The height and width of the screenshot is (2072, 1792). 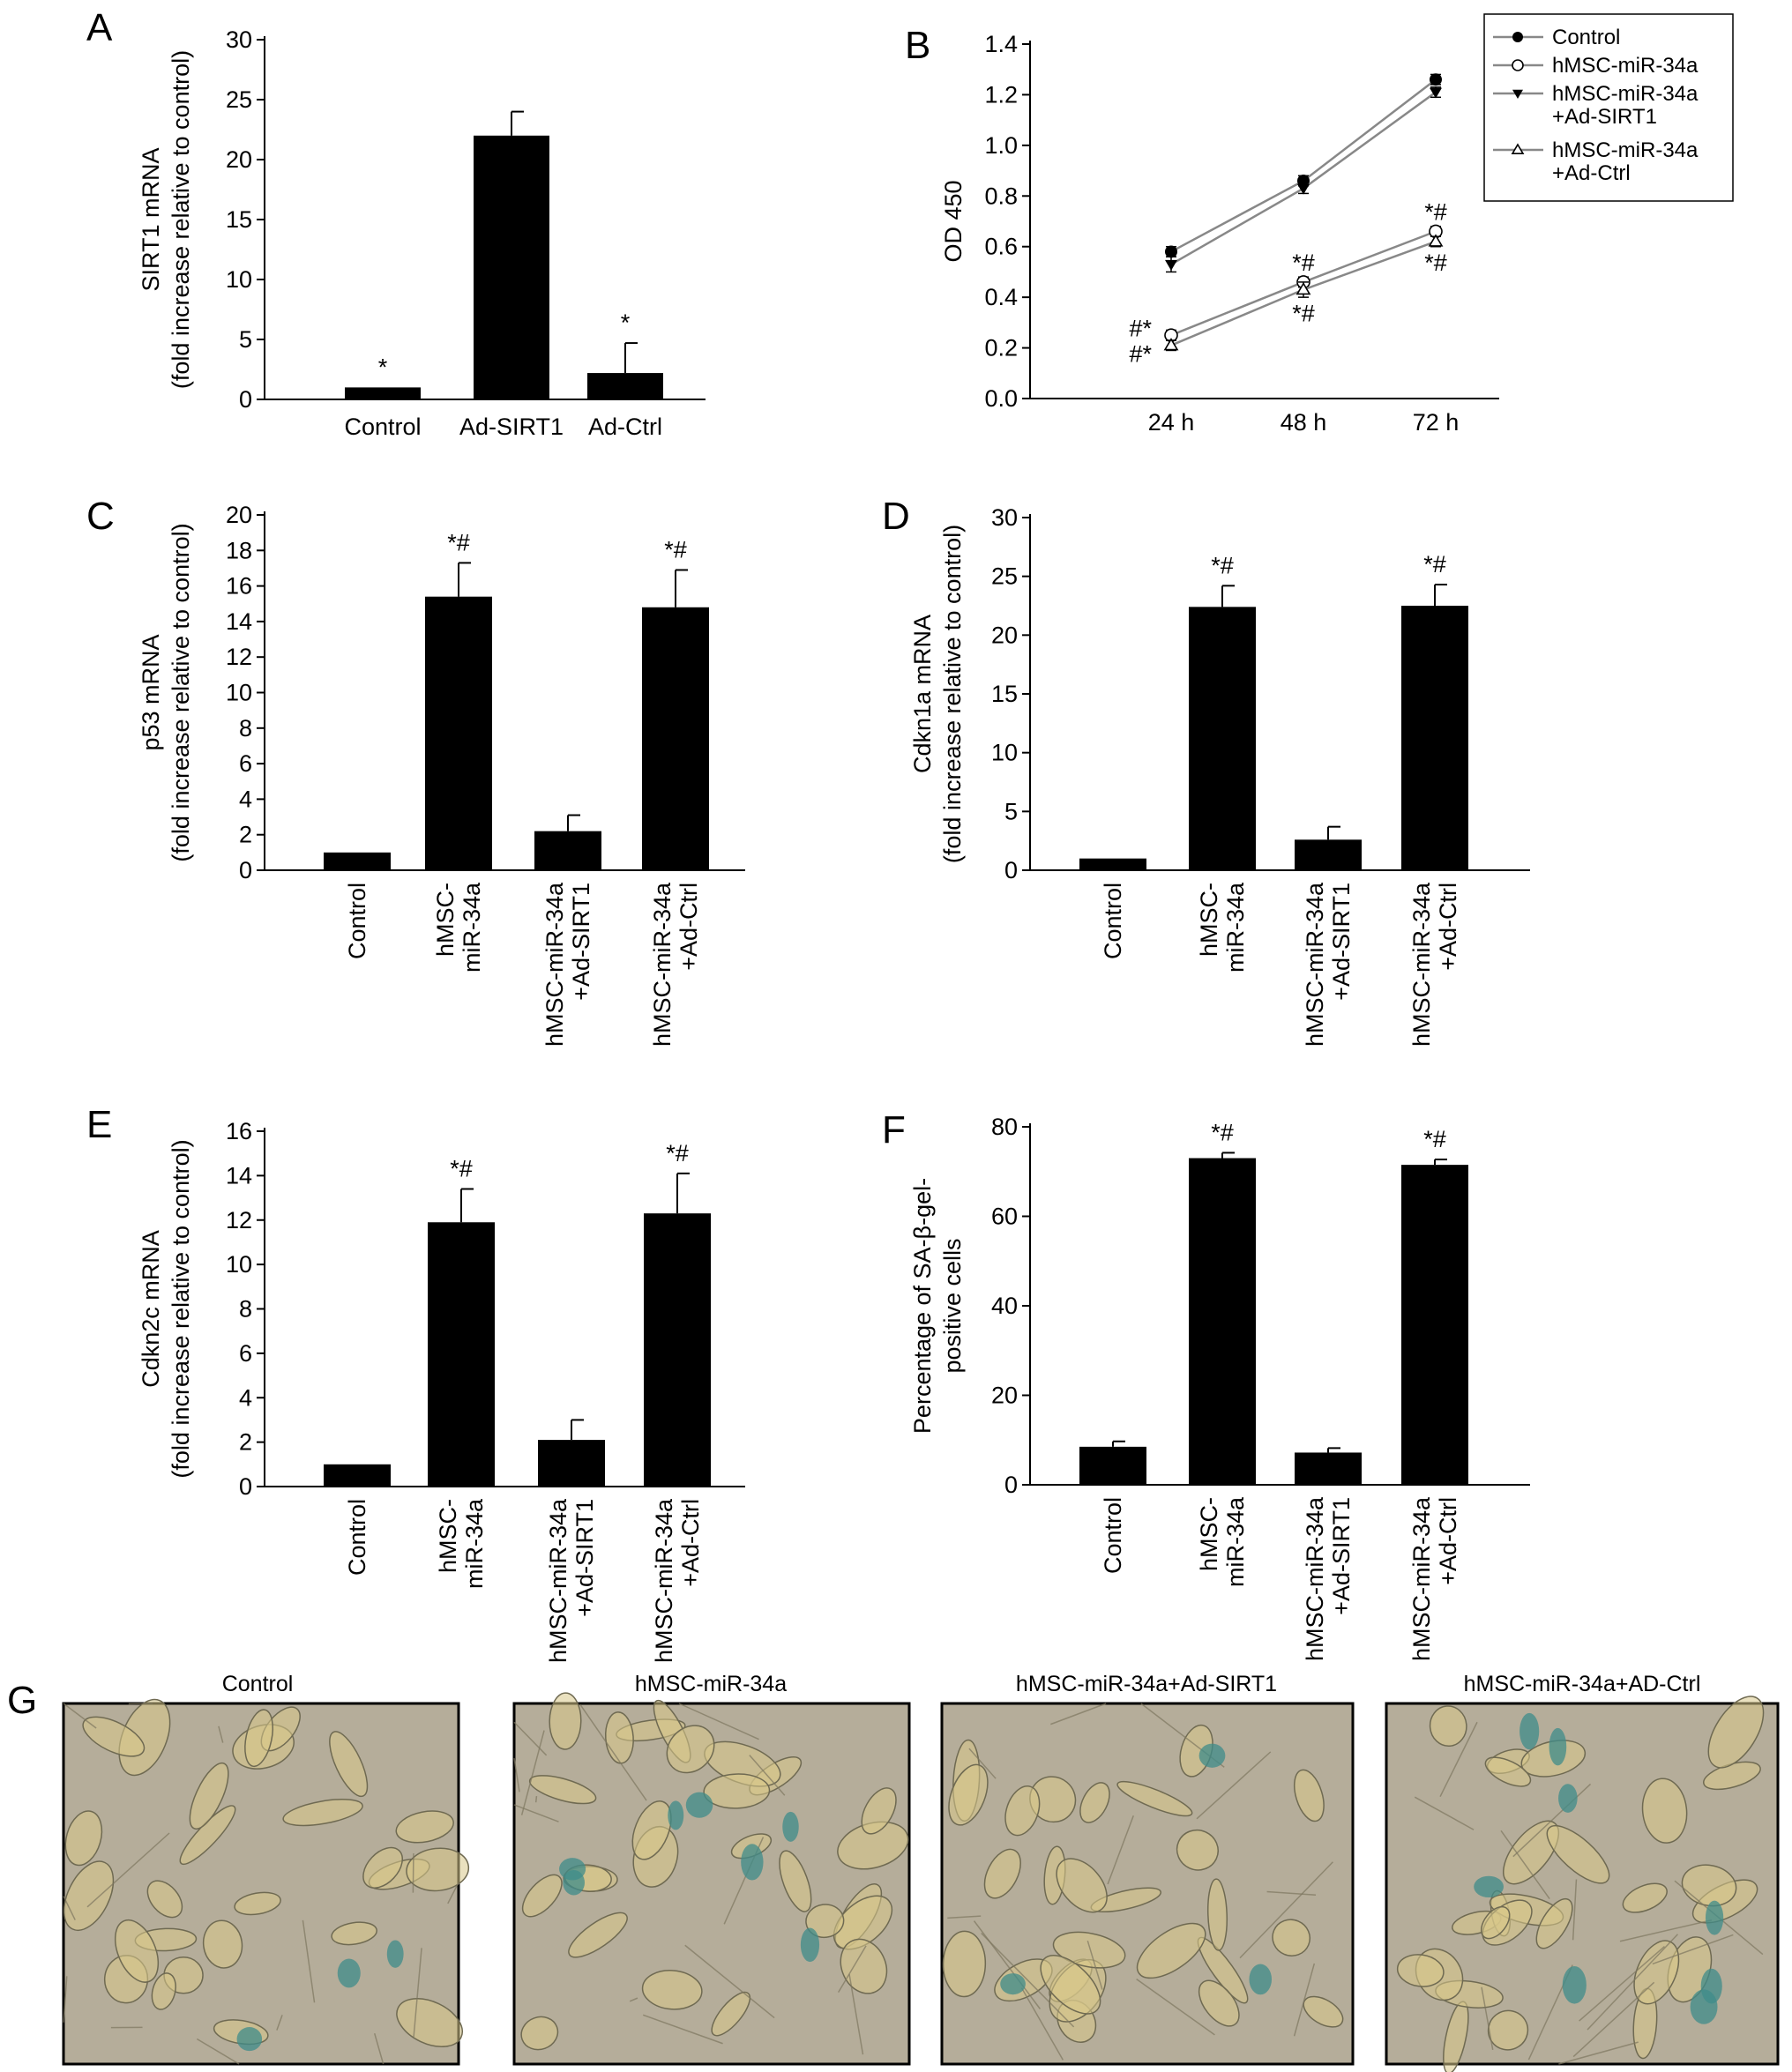 What do you see at coordinates (1625, 161) in the screenshot?
I see `legend-label: hMSC-miR-34a +Ad-Ctrl` at bounding box center [1625, 161].